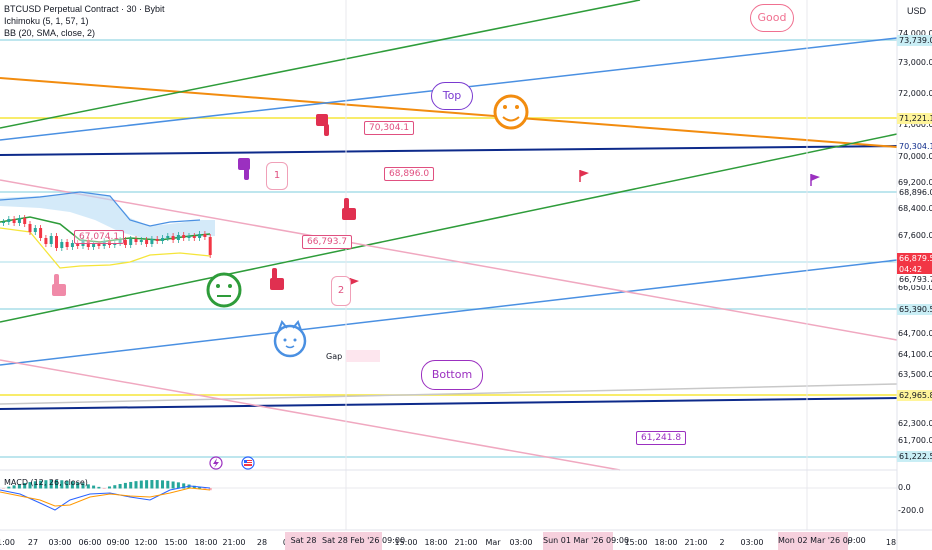 The height and width of the screenshot is (550, 932). I want to click on time-tick: 09:00, so click(118, 542).